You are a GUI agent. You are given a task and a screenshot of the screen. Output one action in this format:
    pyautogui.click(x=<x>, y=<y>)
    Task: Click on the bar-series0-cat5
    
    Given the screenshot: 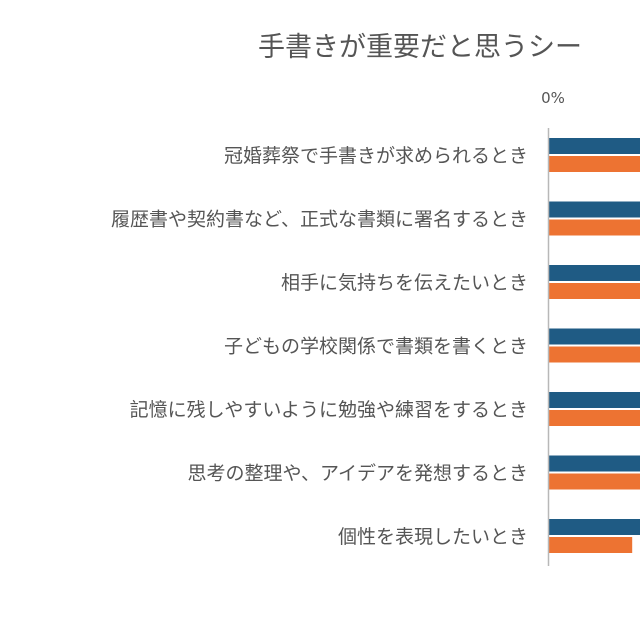 What is the action you would take?
    pyautogui.click(x=594, y=463)
    